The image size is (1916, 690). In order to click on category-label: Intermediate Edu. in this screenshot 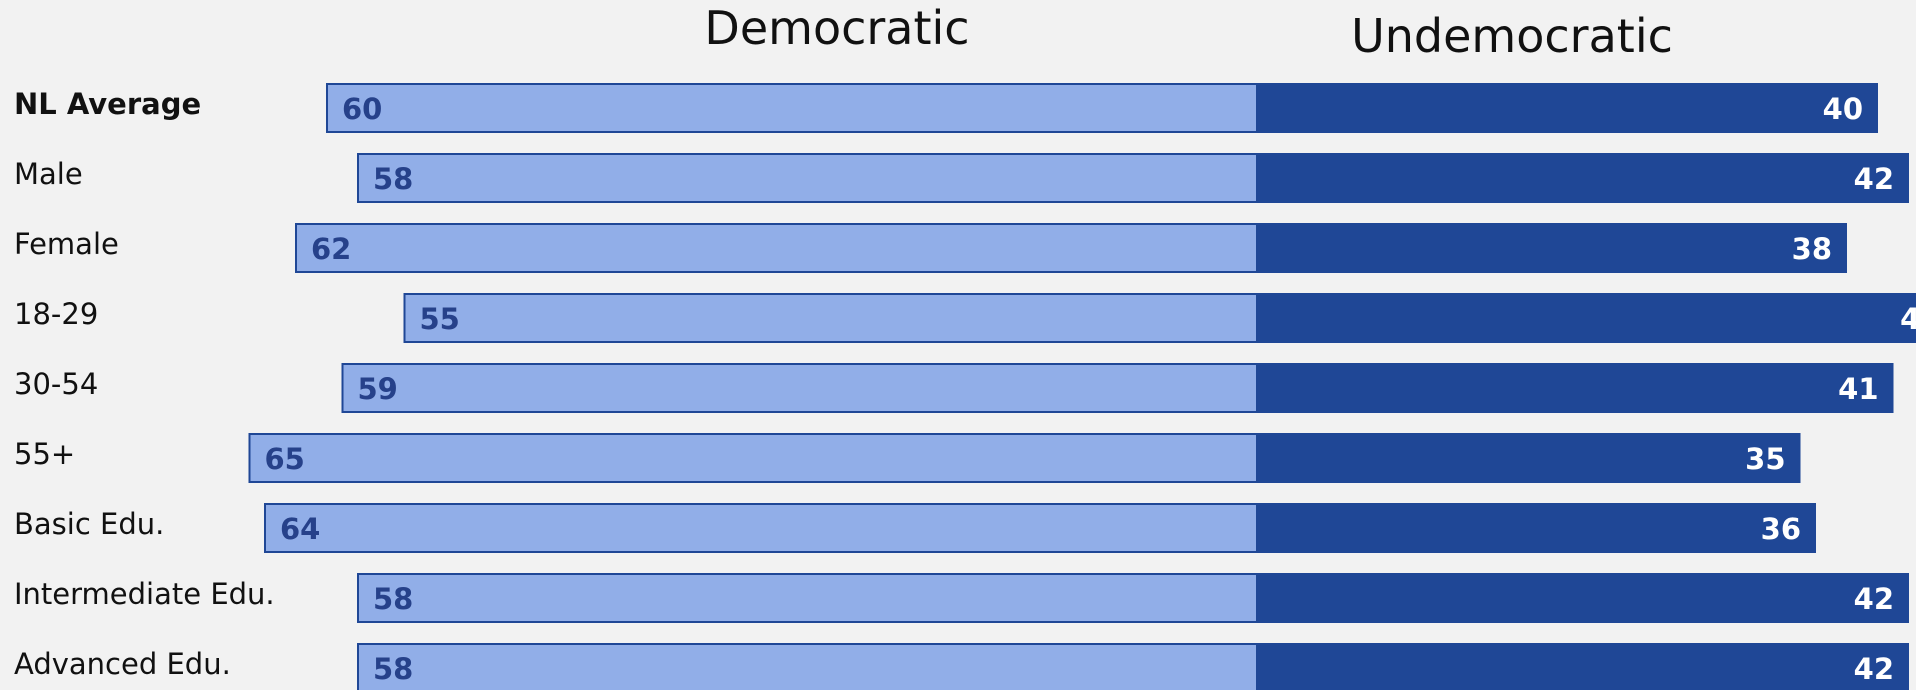, I will do `click(144, 594)`.